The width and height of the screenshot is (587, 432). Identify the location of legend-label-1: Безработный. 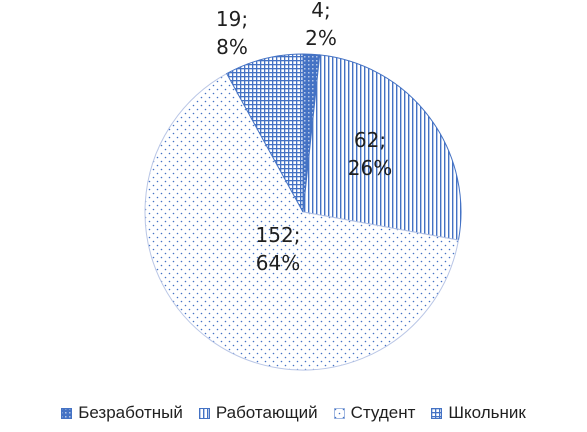
(130, 412).